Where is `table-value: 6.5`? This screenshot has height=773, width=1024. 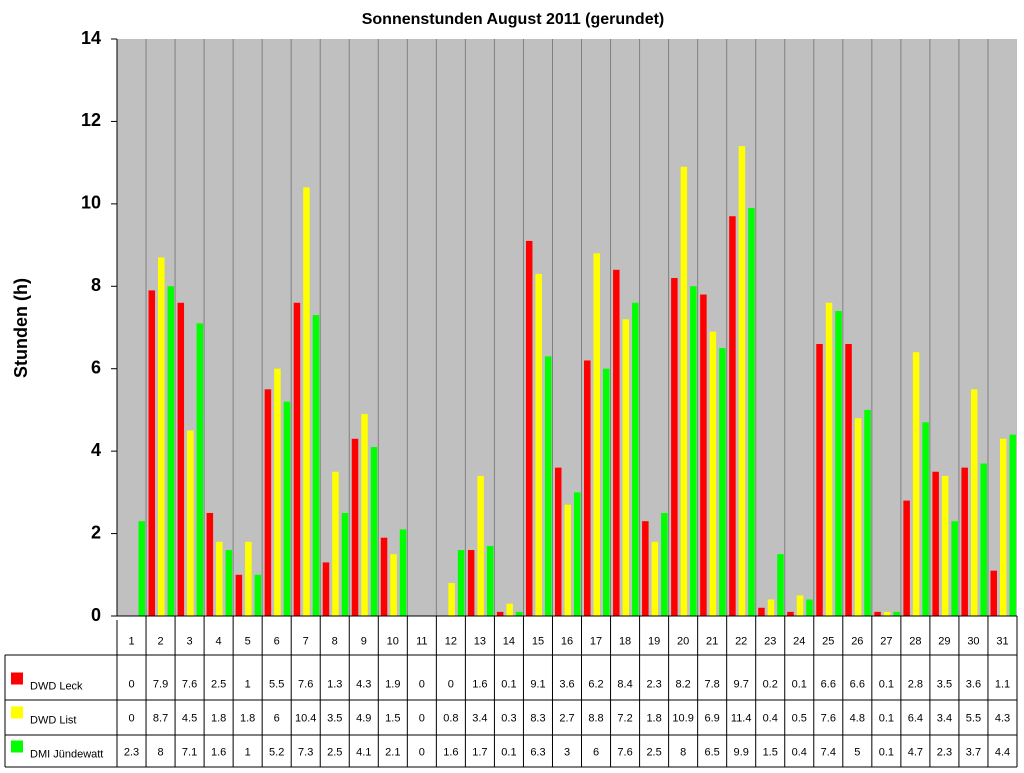
table-value: 6.5 is located at coordinates (712, 752).